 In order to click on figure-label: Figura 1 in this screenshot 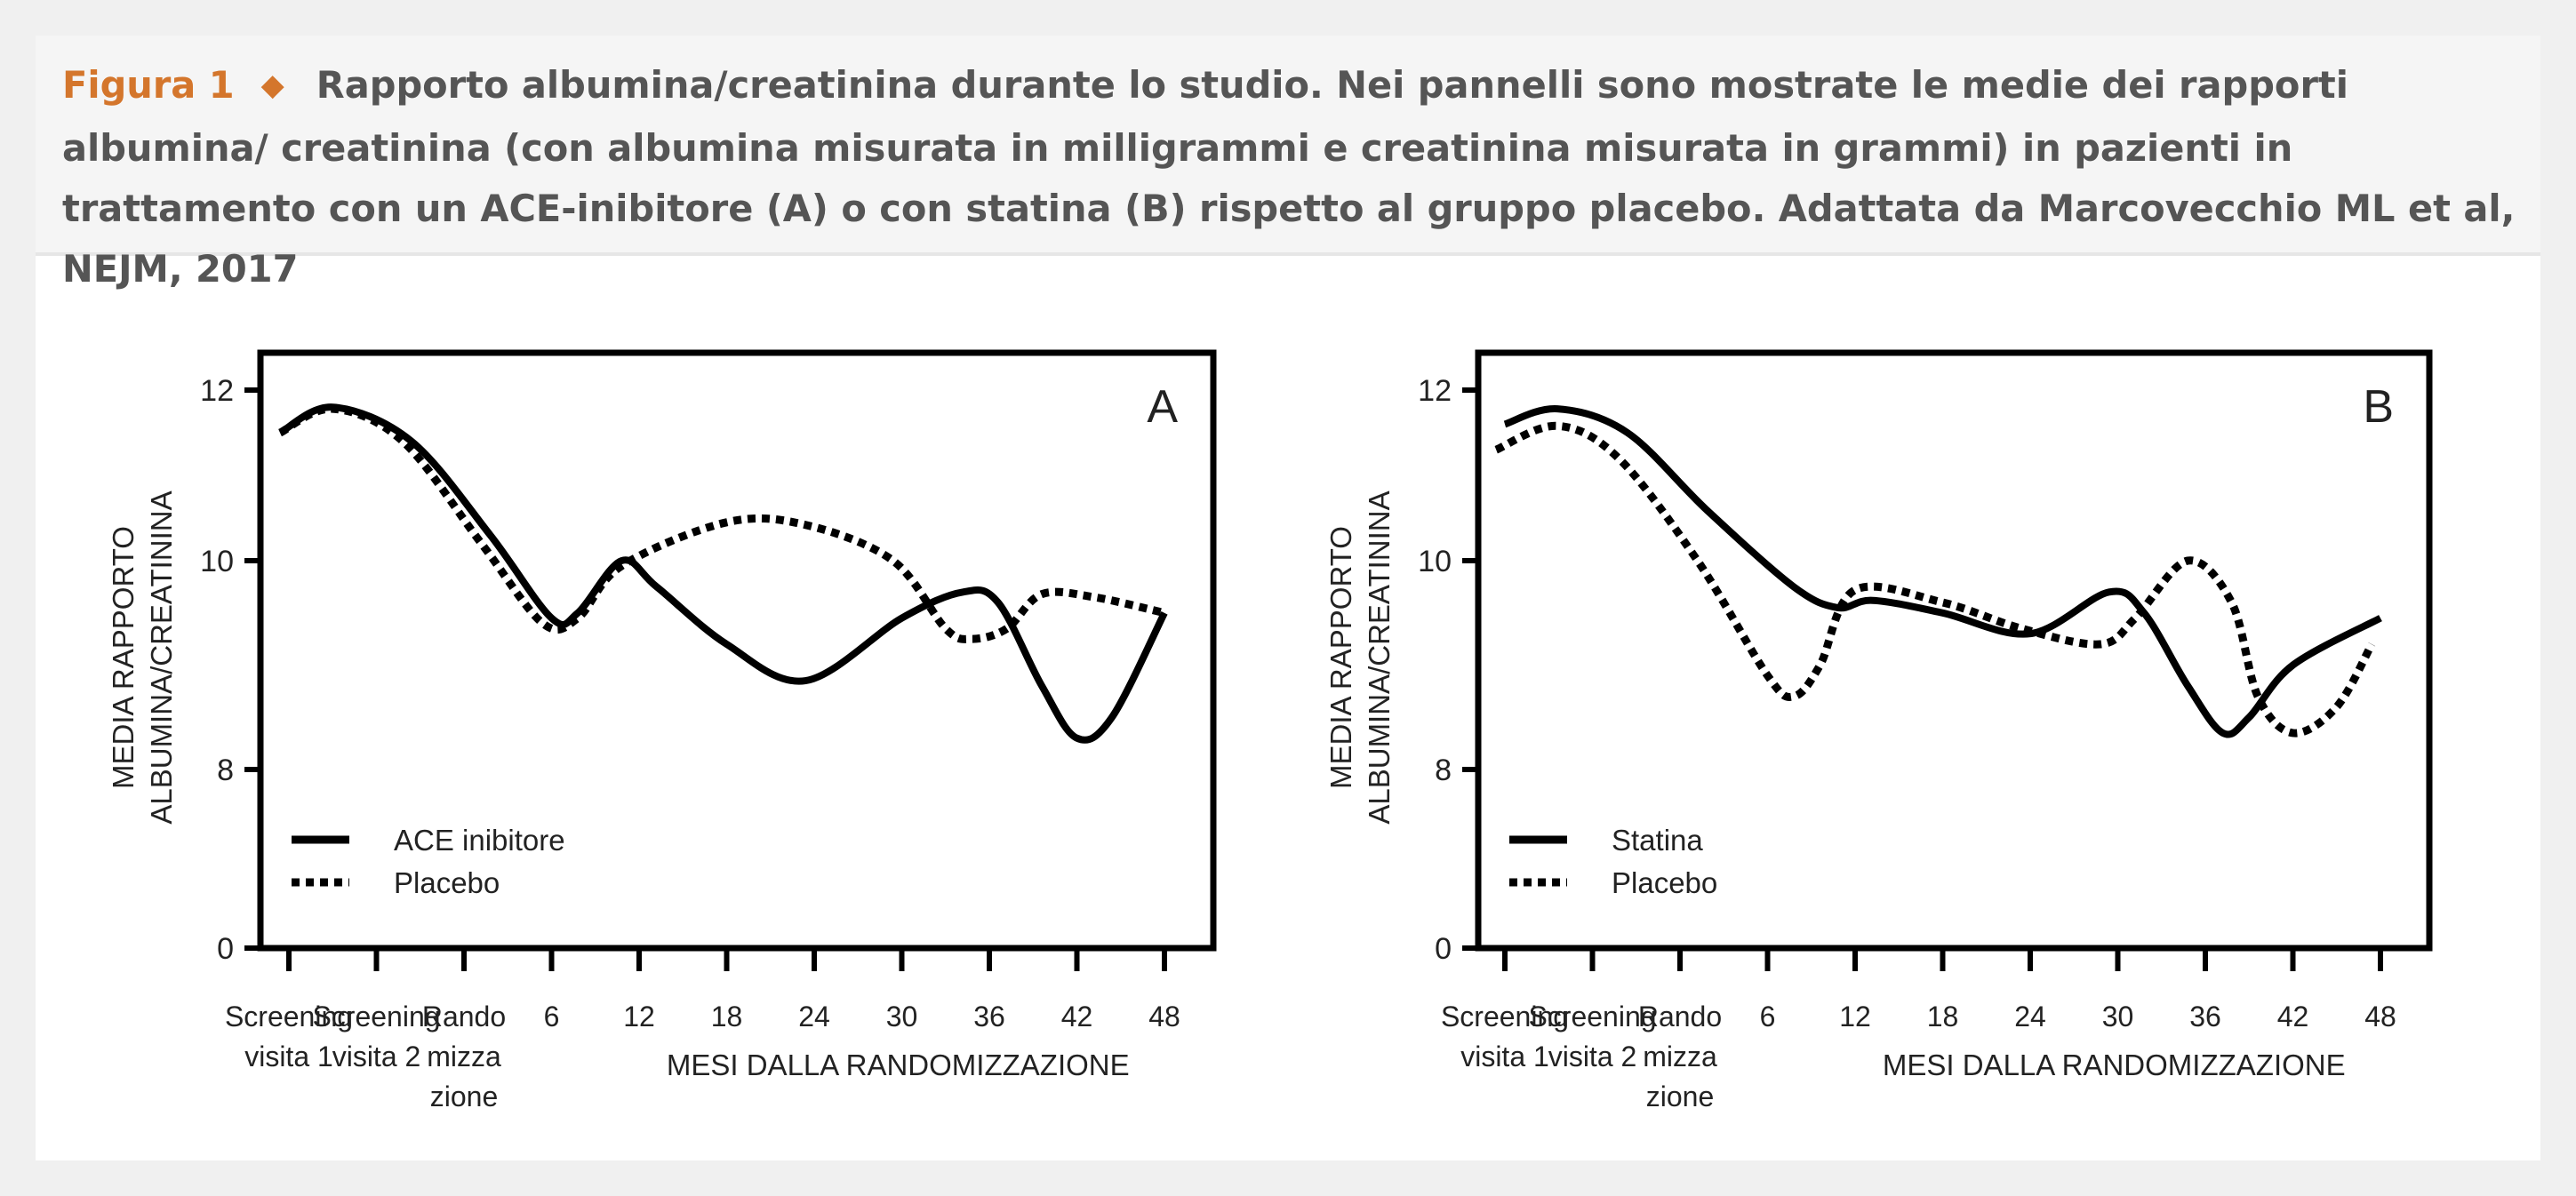, I will do `click(148, 85)`.